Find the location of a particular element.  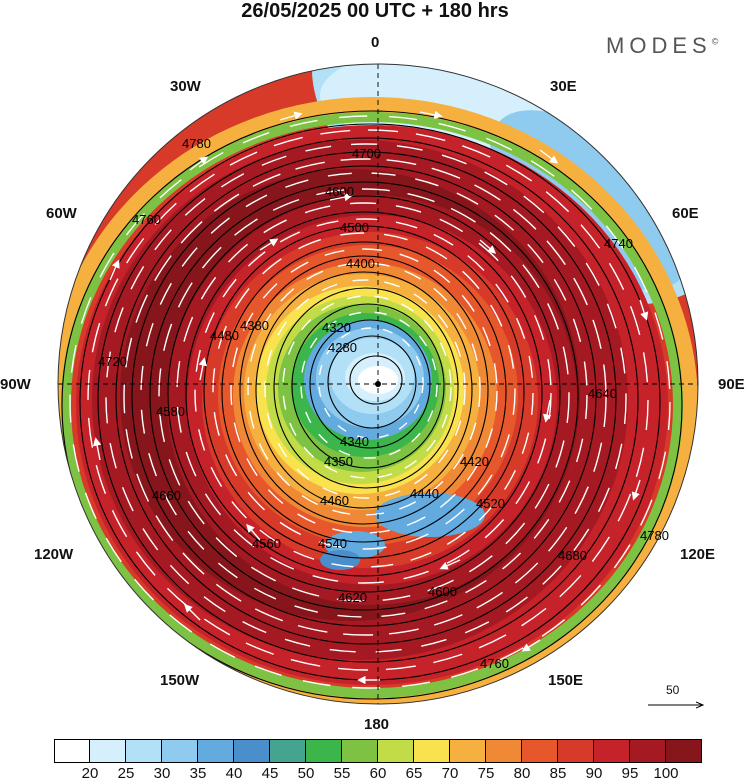

colorbar-tick-label: 45 is located at coordinates (270, 773).